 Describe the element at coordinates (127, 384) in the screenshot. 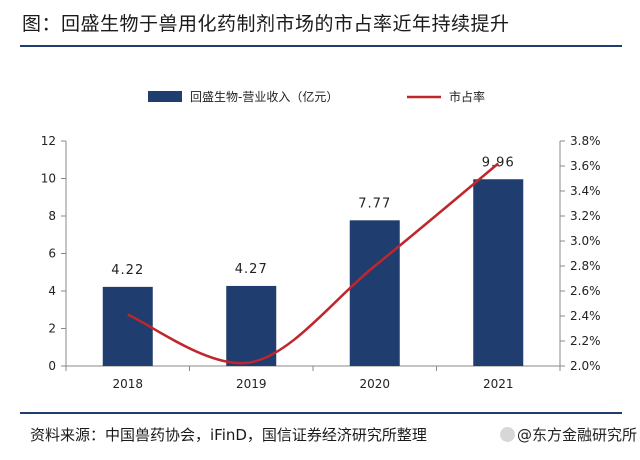

I see `x-tick-label: 2018` at that location.